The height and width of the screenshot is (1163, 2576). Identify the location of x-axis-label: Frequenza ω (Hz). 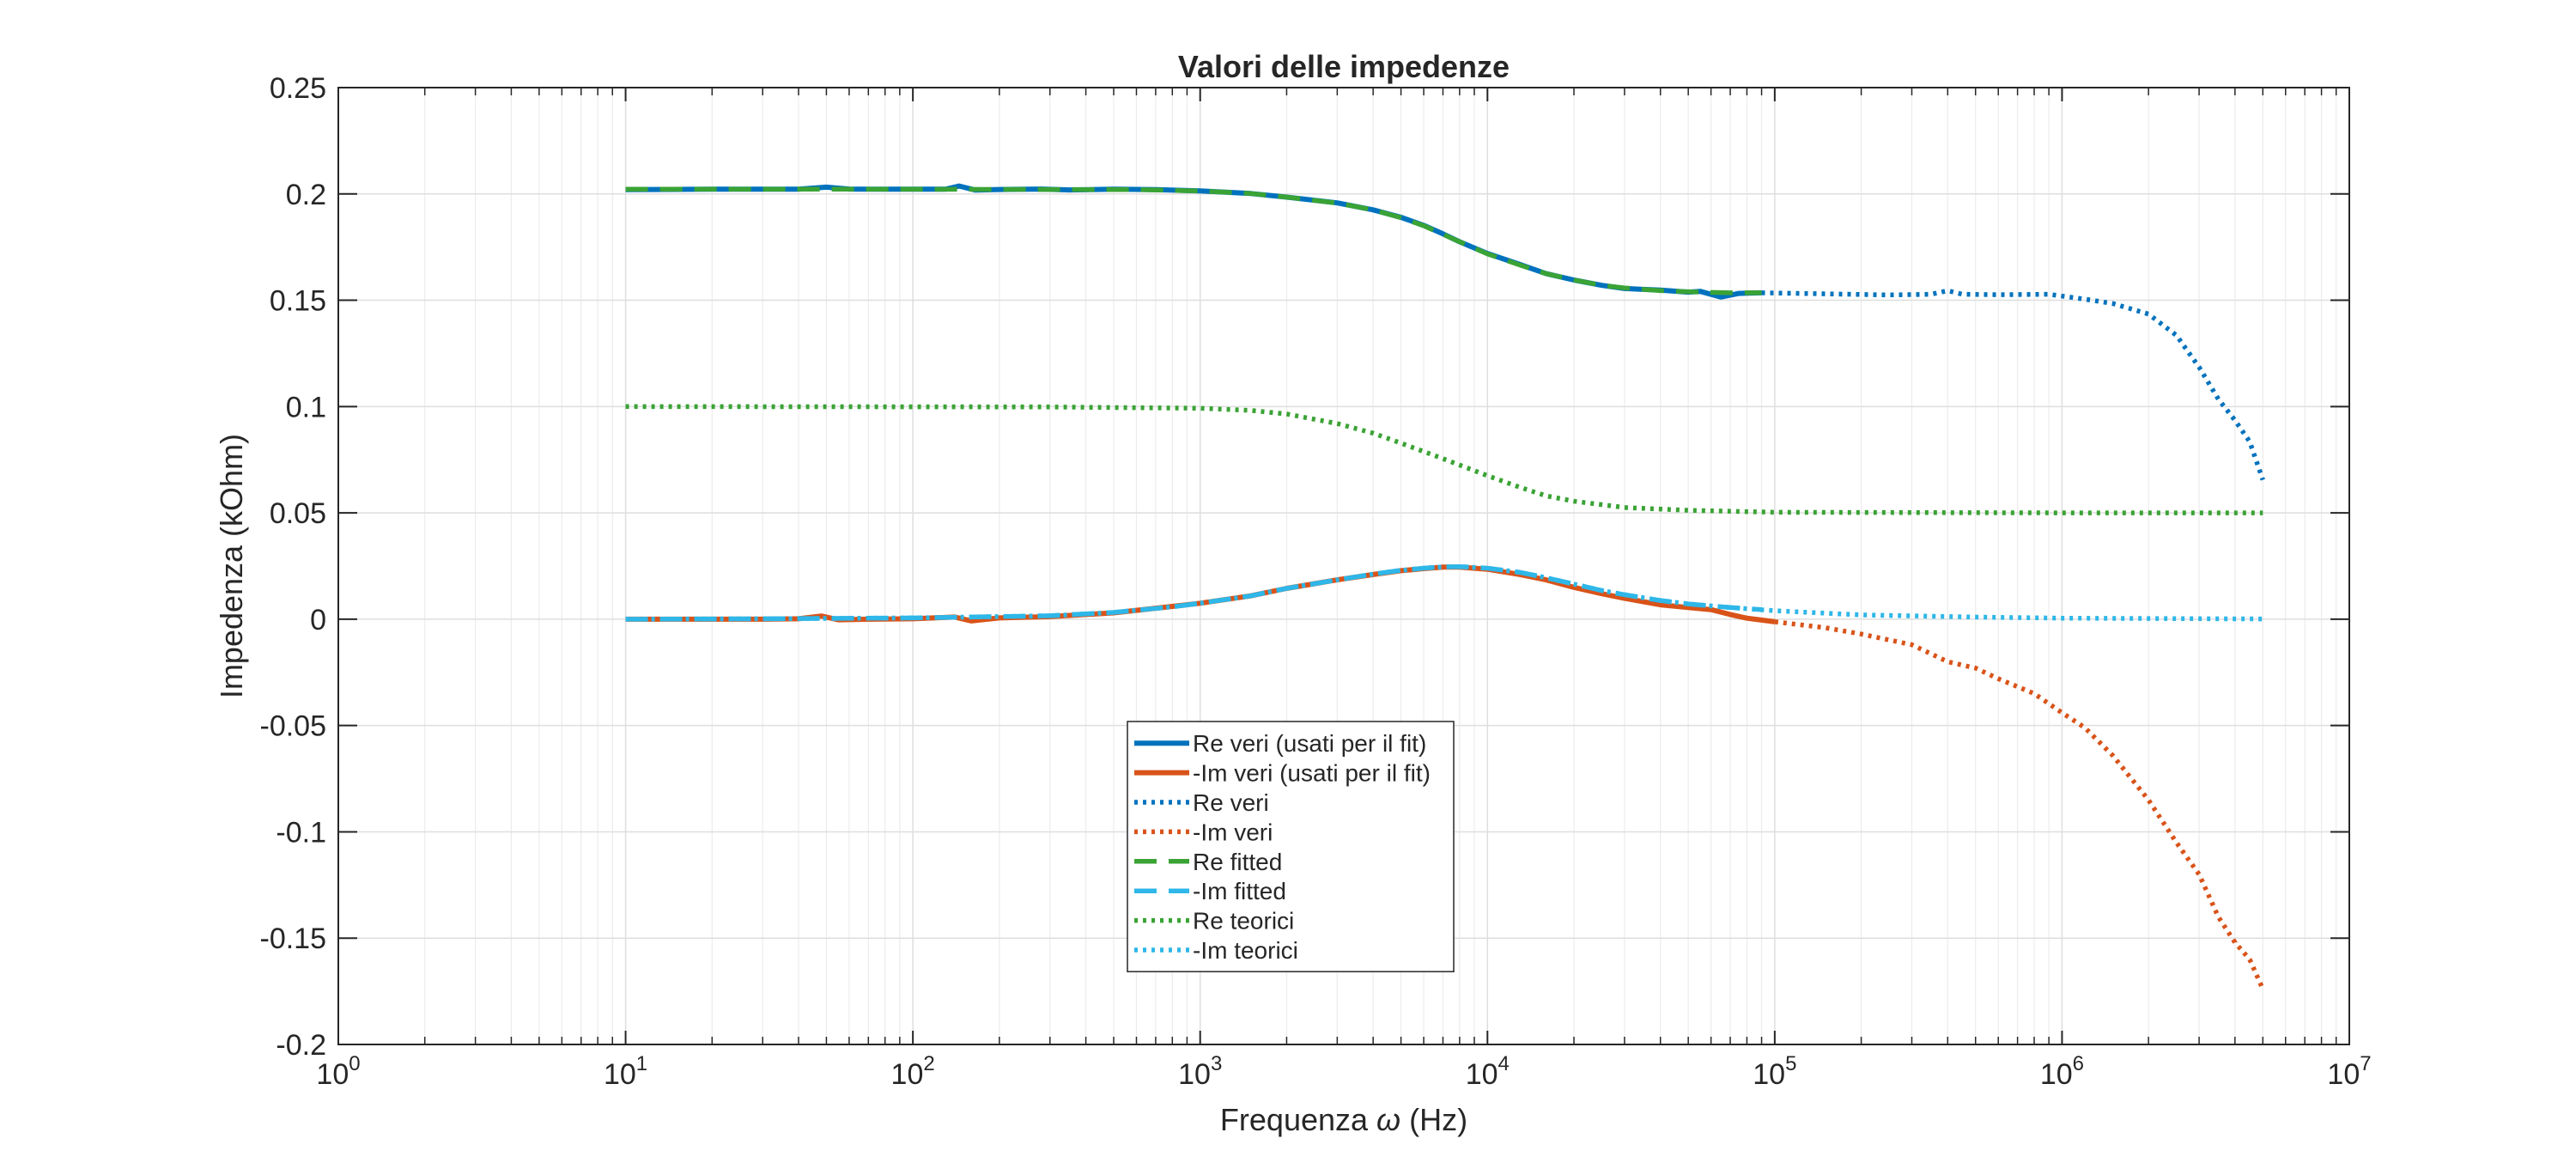
(1343, 1120).